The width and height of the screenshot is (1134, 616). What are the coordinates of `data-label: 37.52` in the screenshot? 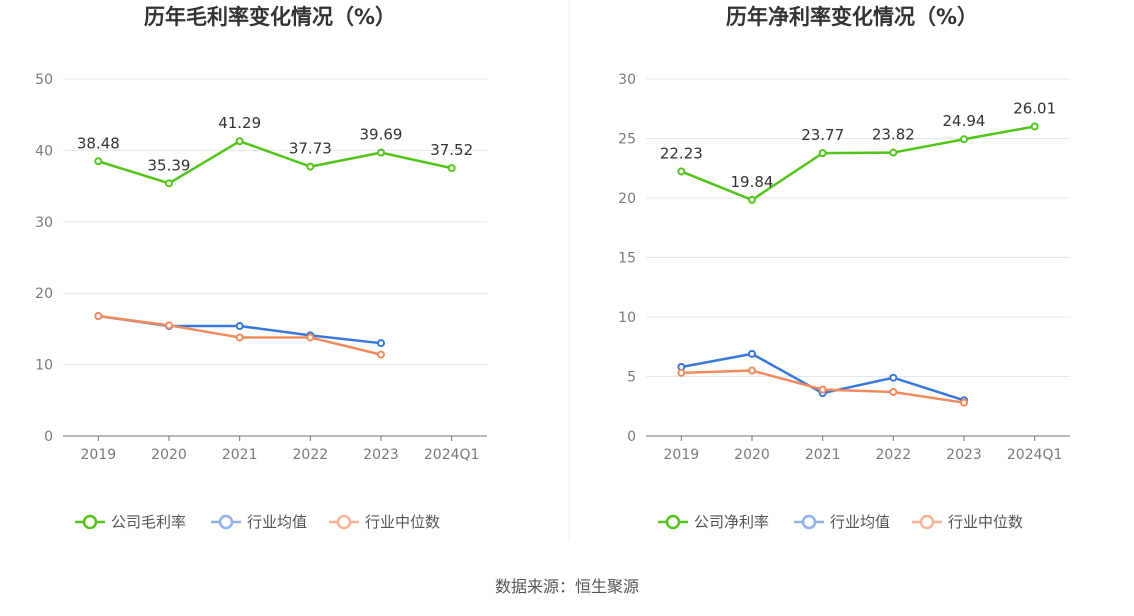 It's located at (451, 150).